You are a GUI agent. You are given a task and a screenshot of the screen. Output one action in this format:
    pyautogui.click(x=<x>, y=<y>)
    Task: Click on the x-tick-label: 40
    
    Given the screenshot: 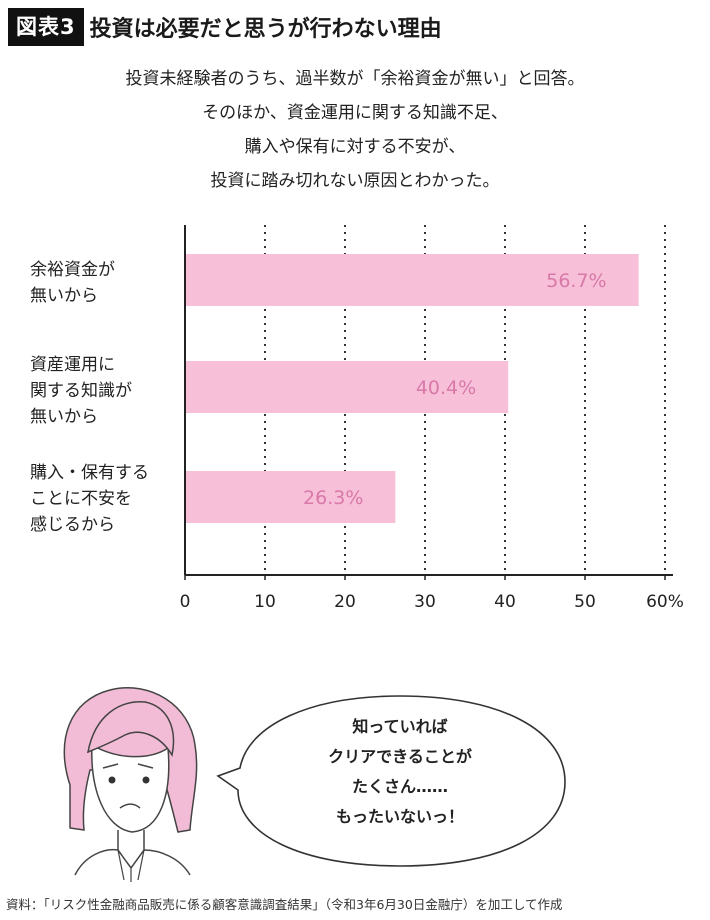 What is the action you would take?
    pyautogui.click(x=505, y=602)
    